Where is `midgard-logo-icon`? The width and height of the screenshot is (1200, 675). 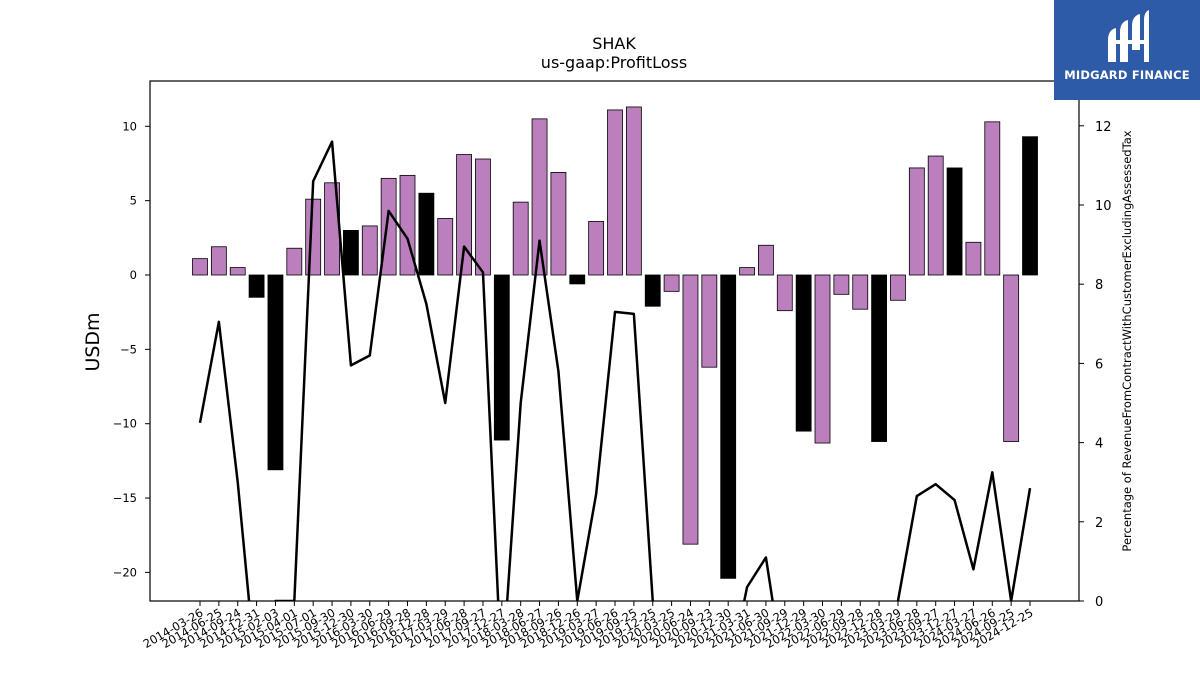
midgard-logo-icon is located at coordinates (1128, 36).